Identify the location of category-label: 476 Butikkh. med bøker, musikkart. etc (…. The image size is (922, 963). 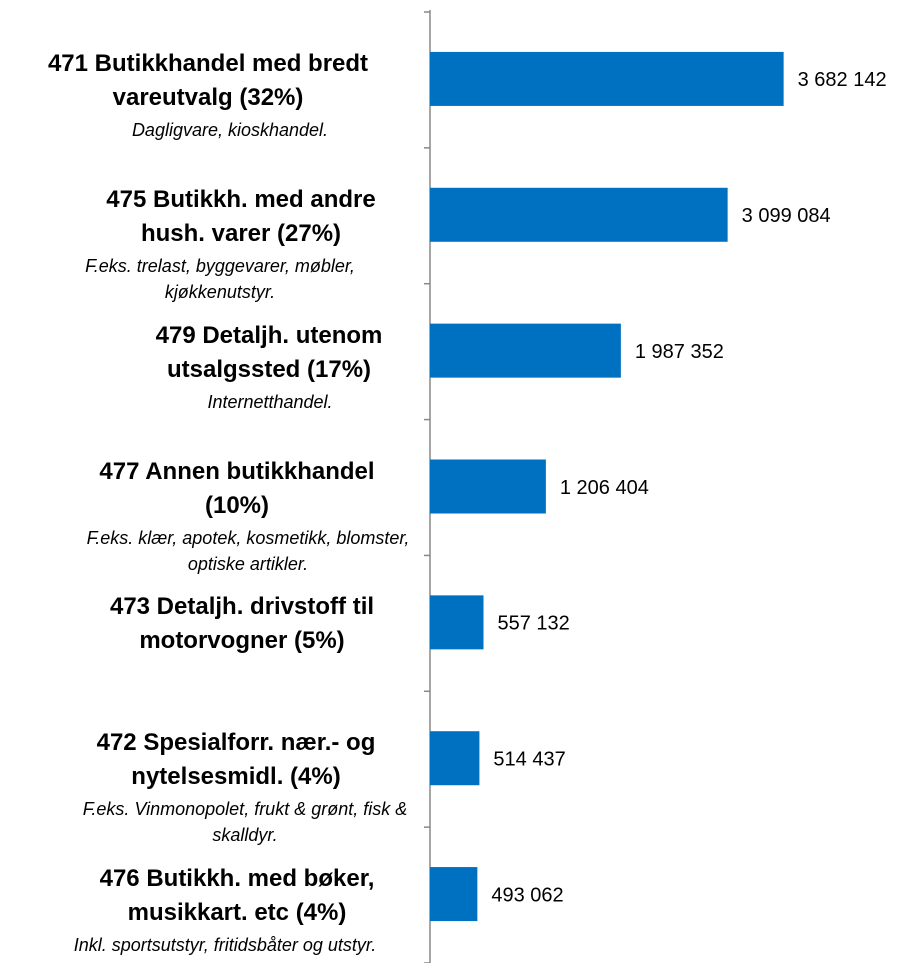
(237, 896).